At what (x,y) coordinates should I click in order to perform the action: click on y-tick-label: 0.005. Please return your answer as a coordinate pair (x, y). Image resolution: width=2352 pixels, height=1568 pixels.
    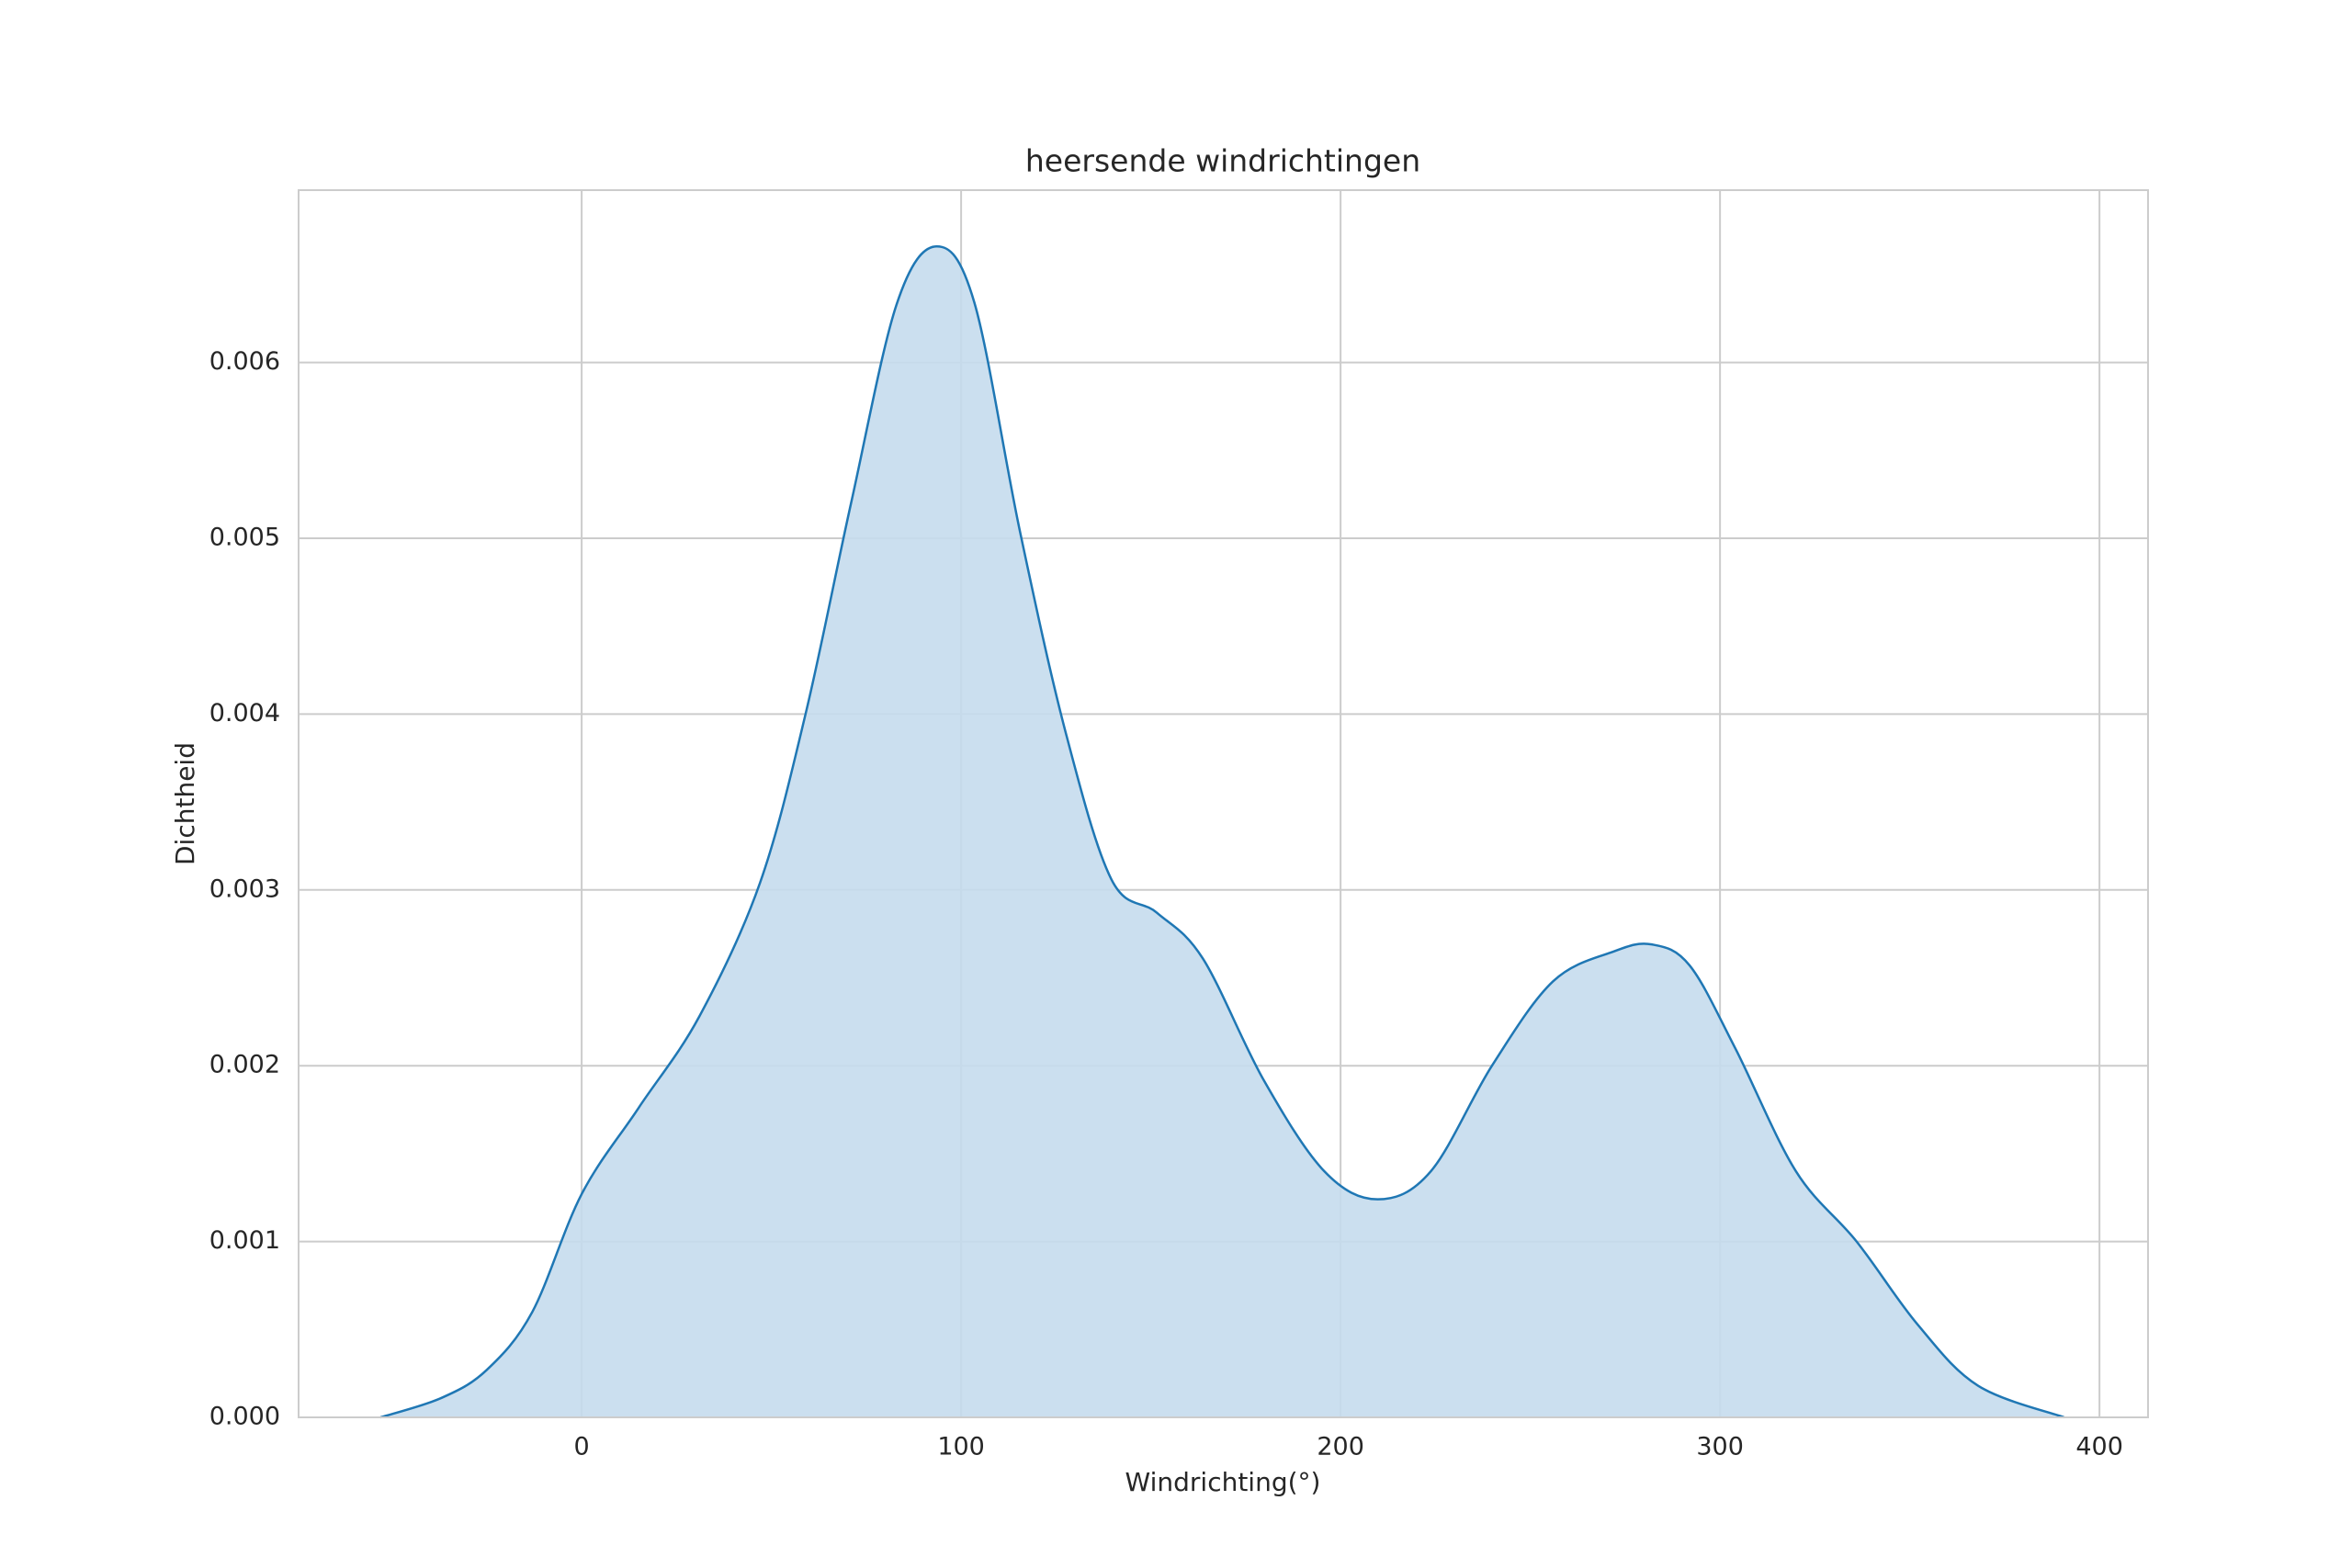
    Looking at the image, I should click on (245, 537).